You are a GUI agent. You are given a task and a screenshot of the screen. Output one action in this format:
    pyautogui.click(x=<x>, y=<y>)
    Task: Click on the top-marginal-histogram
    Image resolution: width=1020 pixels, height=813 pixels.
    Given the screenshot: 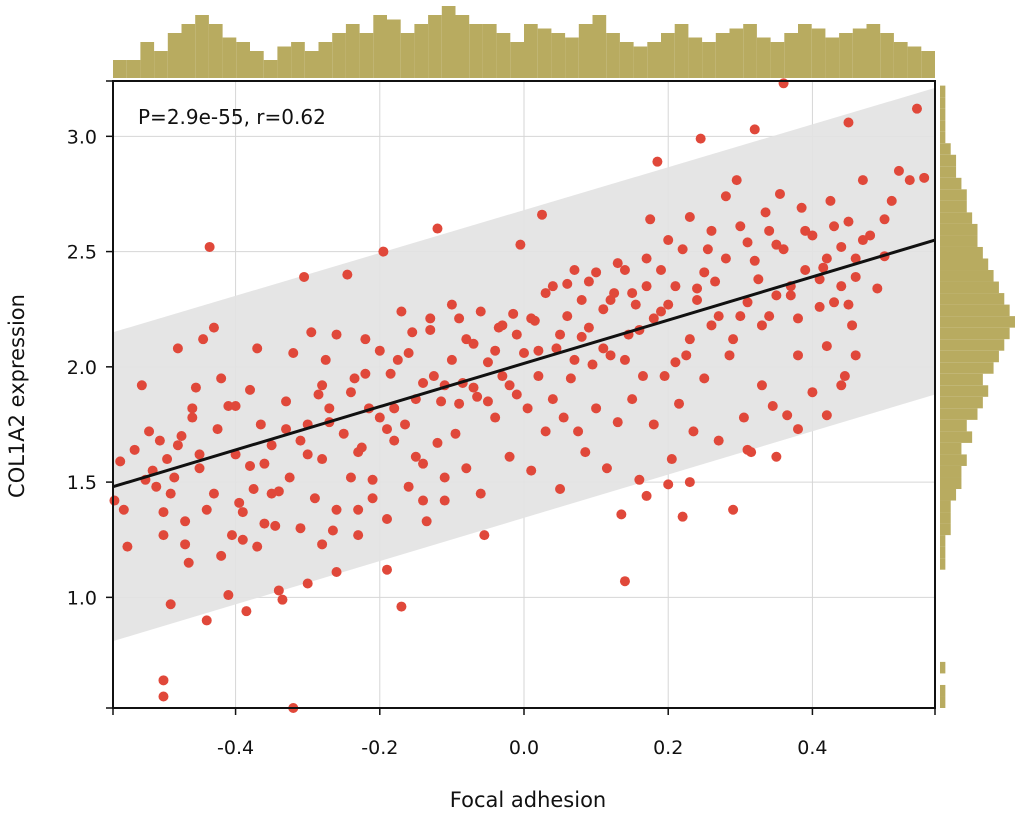 What is the action you would take?
    pyautogui.click(x=524, y=42)
    